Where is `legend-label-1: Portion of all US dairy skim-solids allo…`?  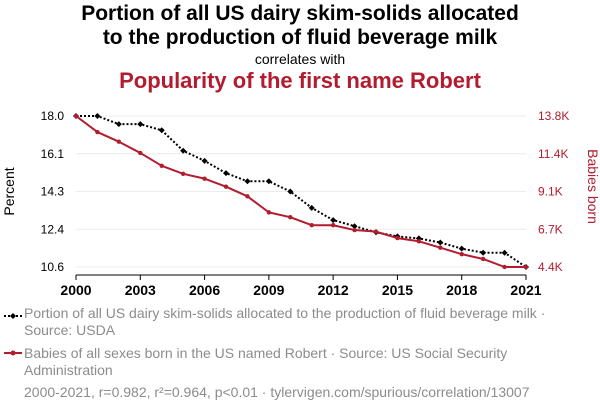
legend-label-1: Portion of all US dairy skim-solids allo… is located at coordinates (285, 321).